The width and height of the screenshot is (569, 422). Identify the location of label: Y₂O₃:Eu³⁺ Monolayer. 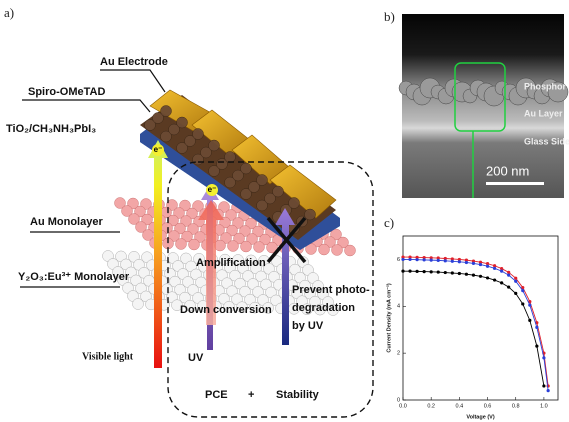
(74, 277).